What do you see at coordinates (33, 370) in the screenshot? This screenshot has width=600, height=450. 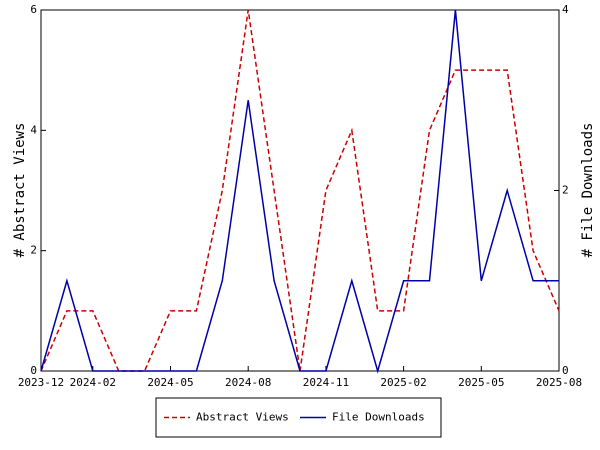 I see `y-tick-label: 0` at bounding box center [33, 370].